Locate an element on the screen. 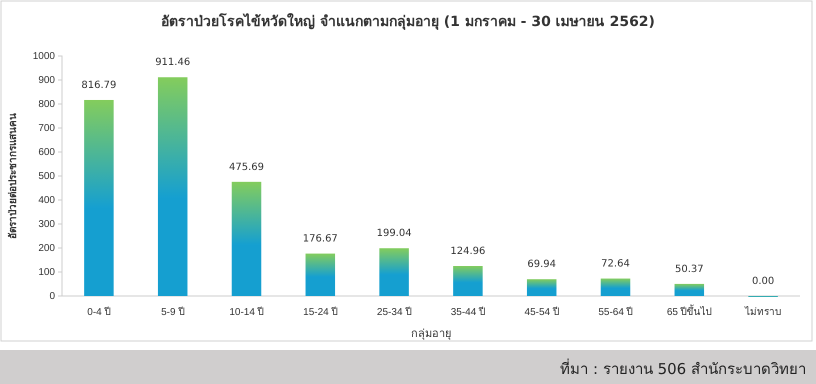  x-tick-label: 0-4 ปี is located at coordinates (99, 312).